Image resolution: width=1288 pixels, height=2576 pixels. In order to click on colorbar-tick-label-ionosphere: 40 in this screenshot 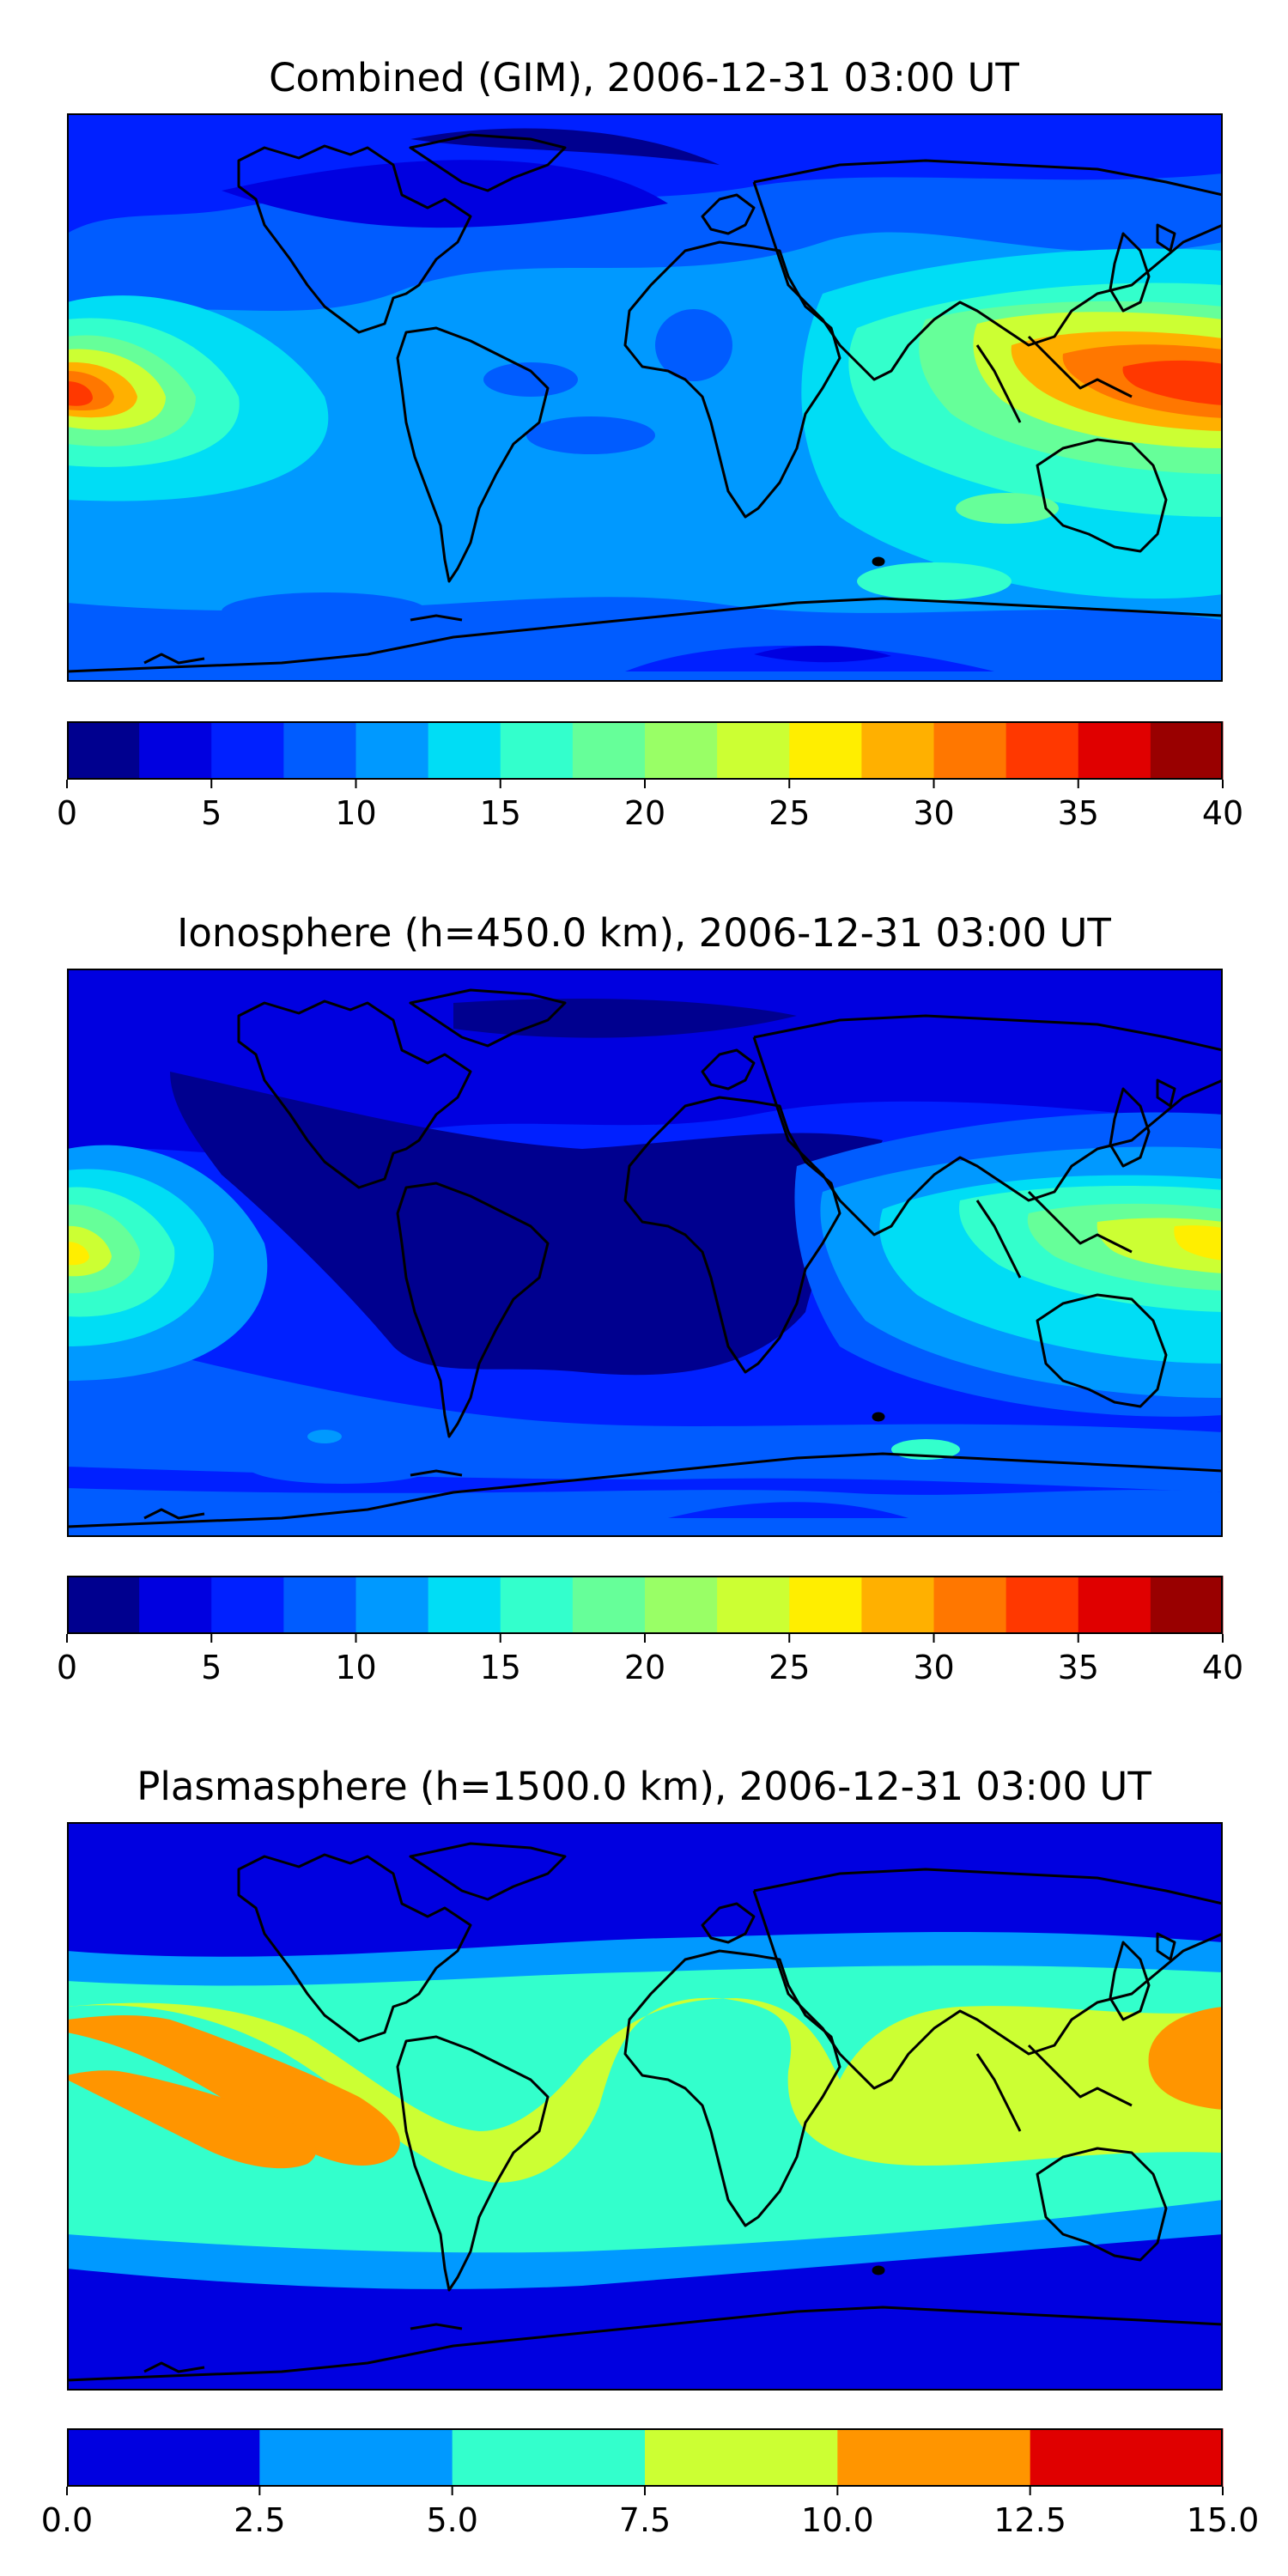, I will do `click(1222, 1667)`.